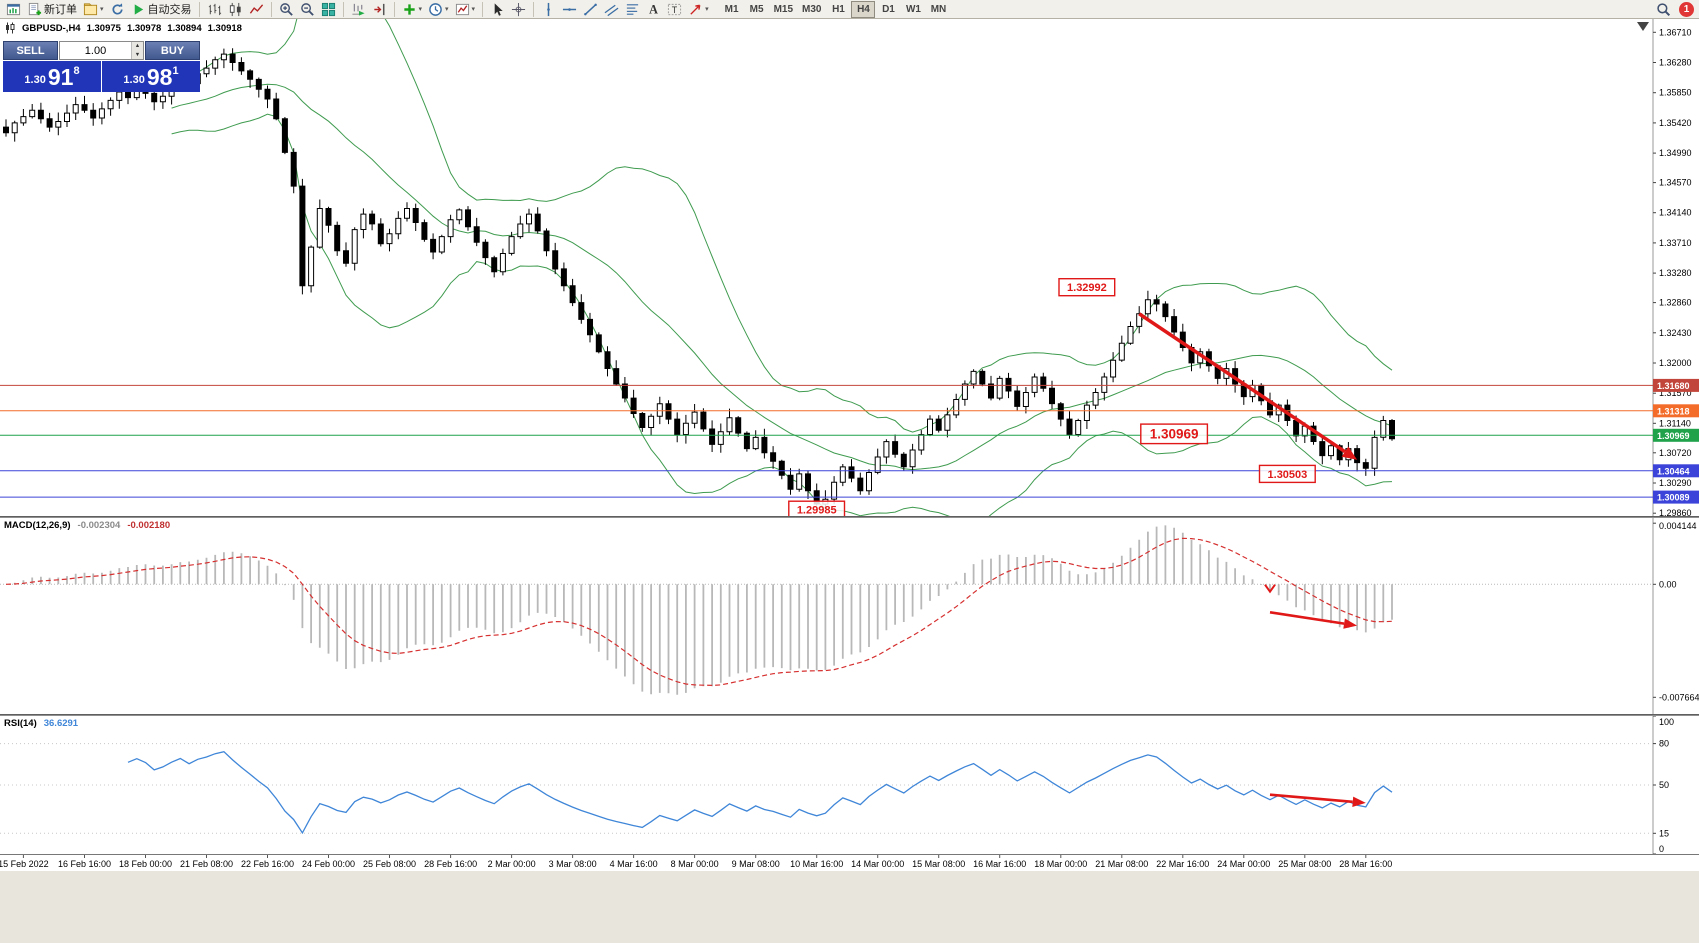 This screenshot has width=1699, height=943. Describe the element at coordinates (1313, 620) in the screenshot. I see `macd-arrow` at that location.